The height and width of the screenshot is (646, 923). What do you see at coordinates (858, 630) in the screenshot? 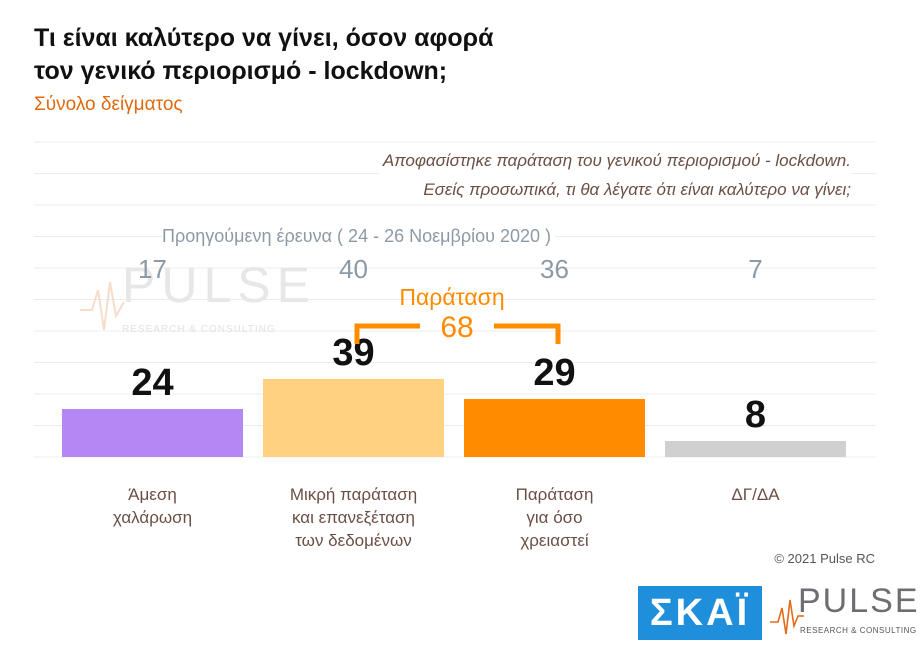
I see `pulse-logo-sub: RESEARCH & CONSULTING` at bounding box center [858, 630].